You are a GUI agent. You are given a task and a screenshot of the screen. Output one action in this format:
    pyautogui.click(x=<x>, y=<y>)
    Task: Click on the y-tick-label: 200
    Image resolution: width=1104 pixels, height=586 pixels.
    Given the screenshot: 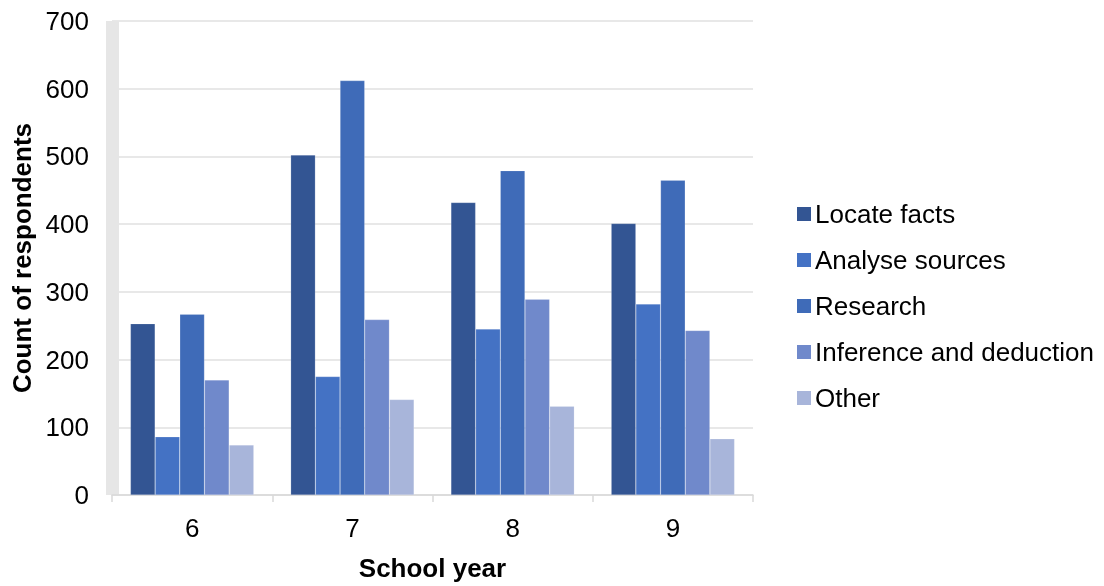 What is the action you would take?
    pyautogui.click(x=67, y=359)
    